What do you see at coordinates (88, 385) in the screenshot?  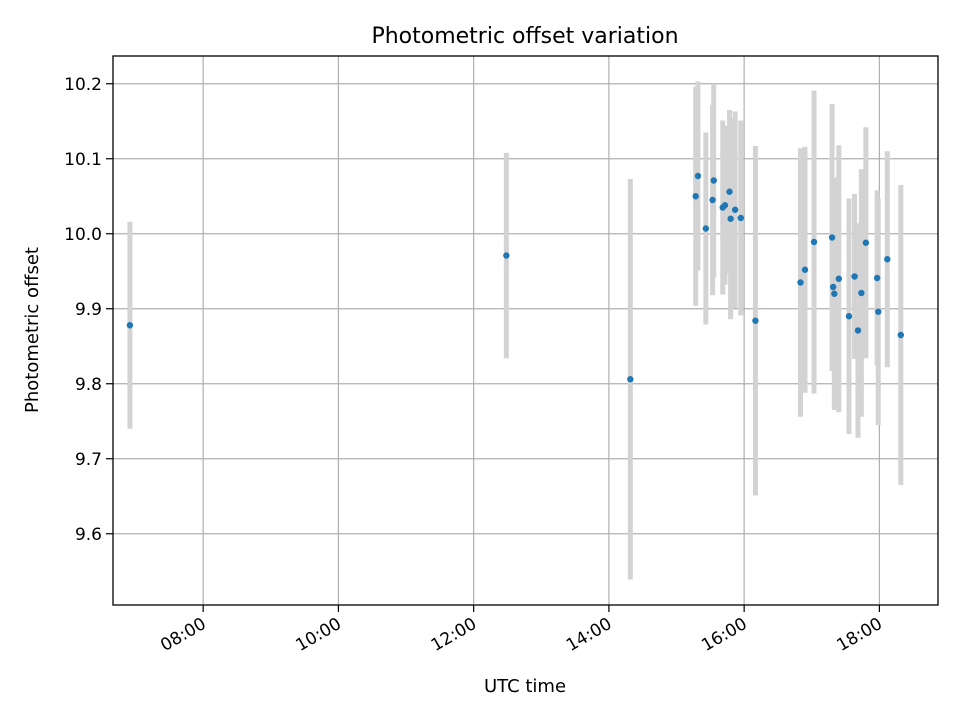 I see `y-tick-label: 9.8` at bounding box center [88, 385].